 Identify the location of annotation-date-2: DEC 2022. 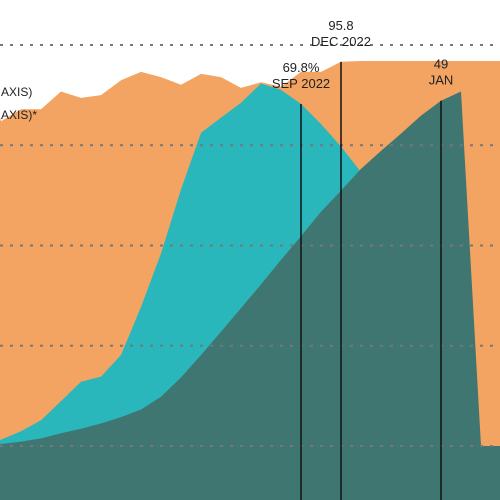
(341, 41).